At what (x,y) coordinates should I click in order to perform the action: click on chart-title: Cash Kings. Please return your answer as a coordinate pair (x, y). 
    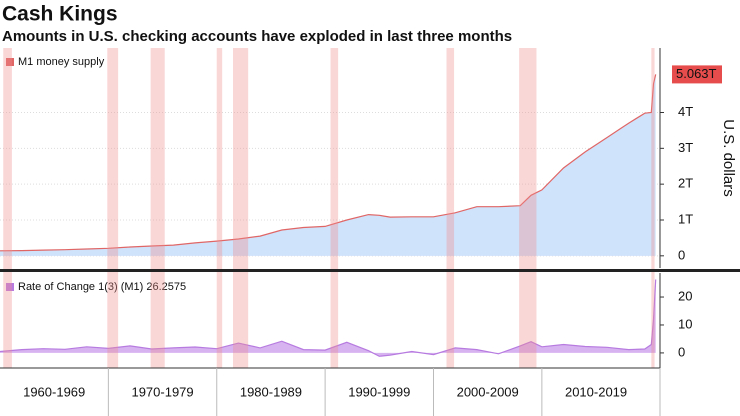
    Looking at the image, I should click on (60, 14).